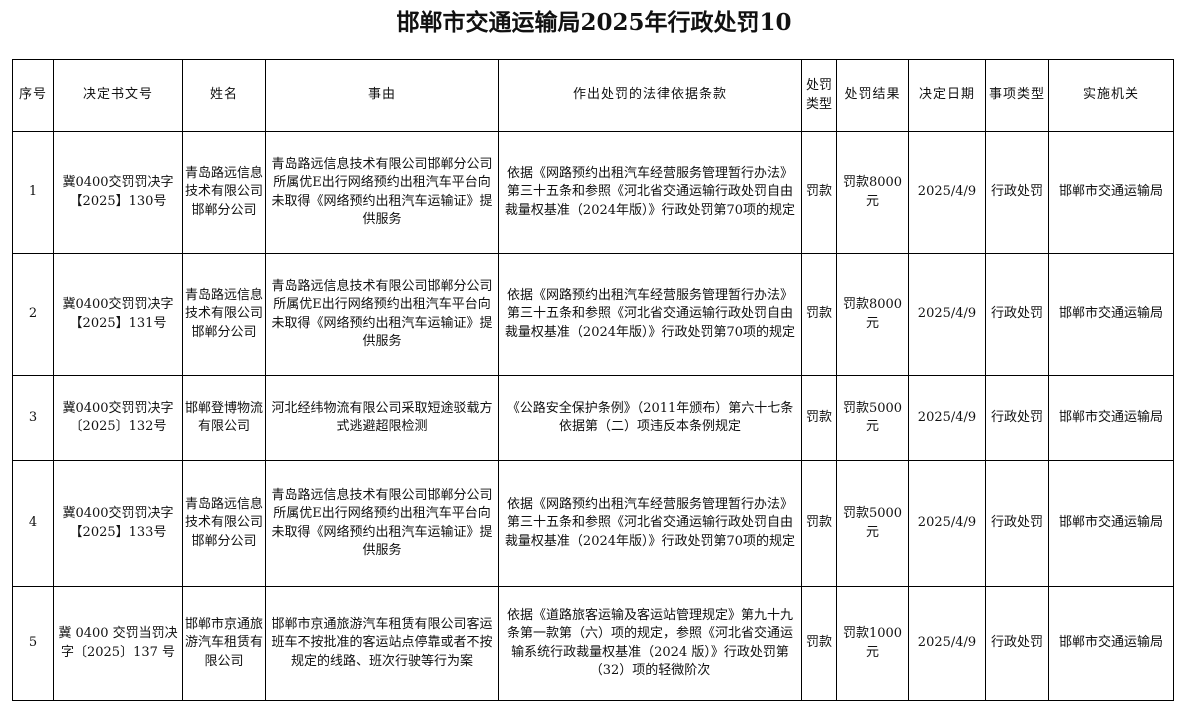 Image resolution: width=1188 pixels, height=709 pixels. What do you see at coordinates (33, 523) in the screenshot?
I see `cell-no: 4` at bounding box center [33, 523].